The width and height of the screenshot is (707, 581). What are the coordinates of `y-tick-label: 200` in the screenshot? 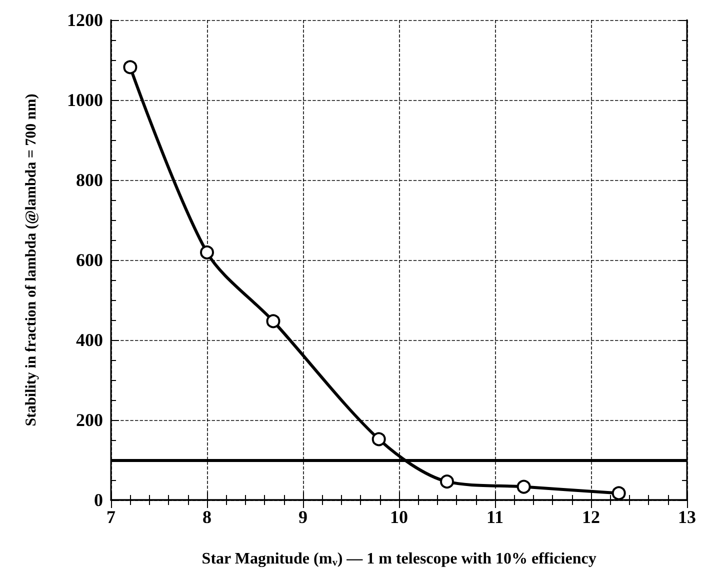 It's located at (89, 420).